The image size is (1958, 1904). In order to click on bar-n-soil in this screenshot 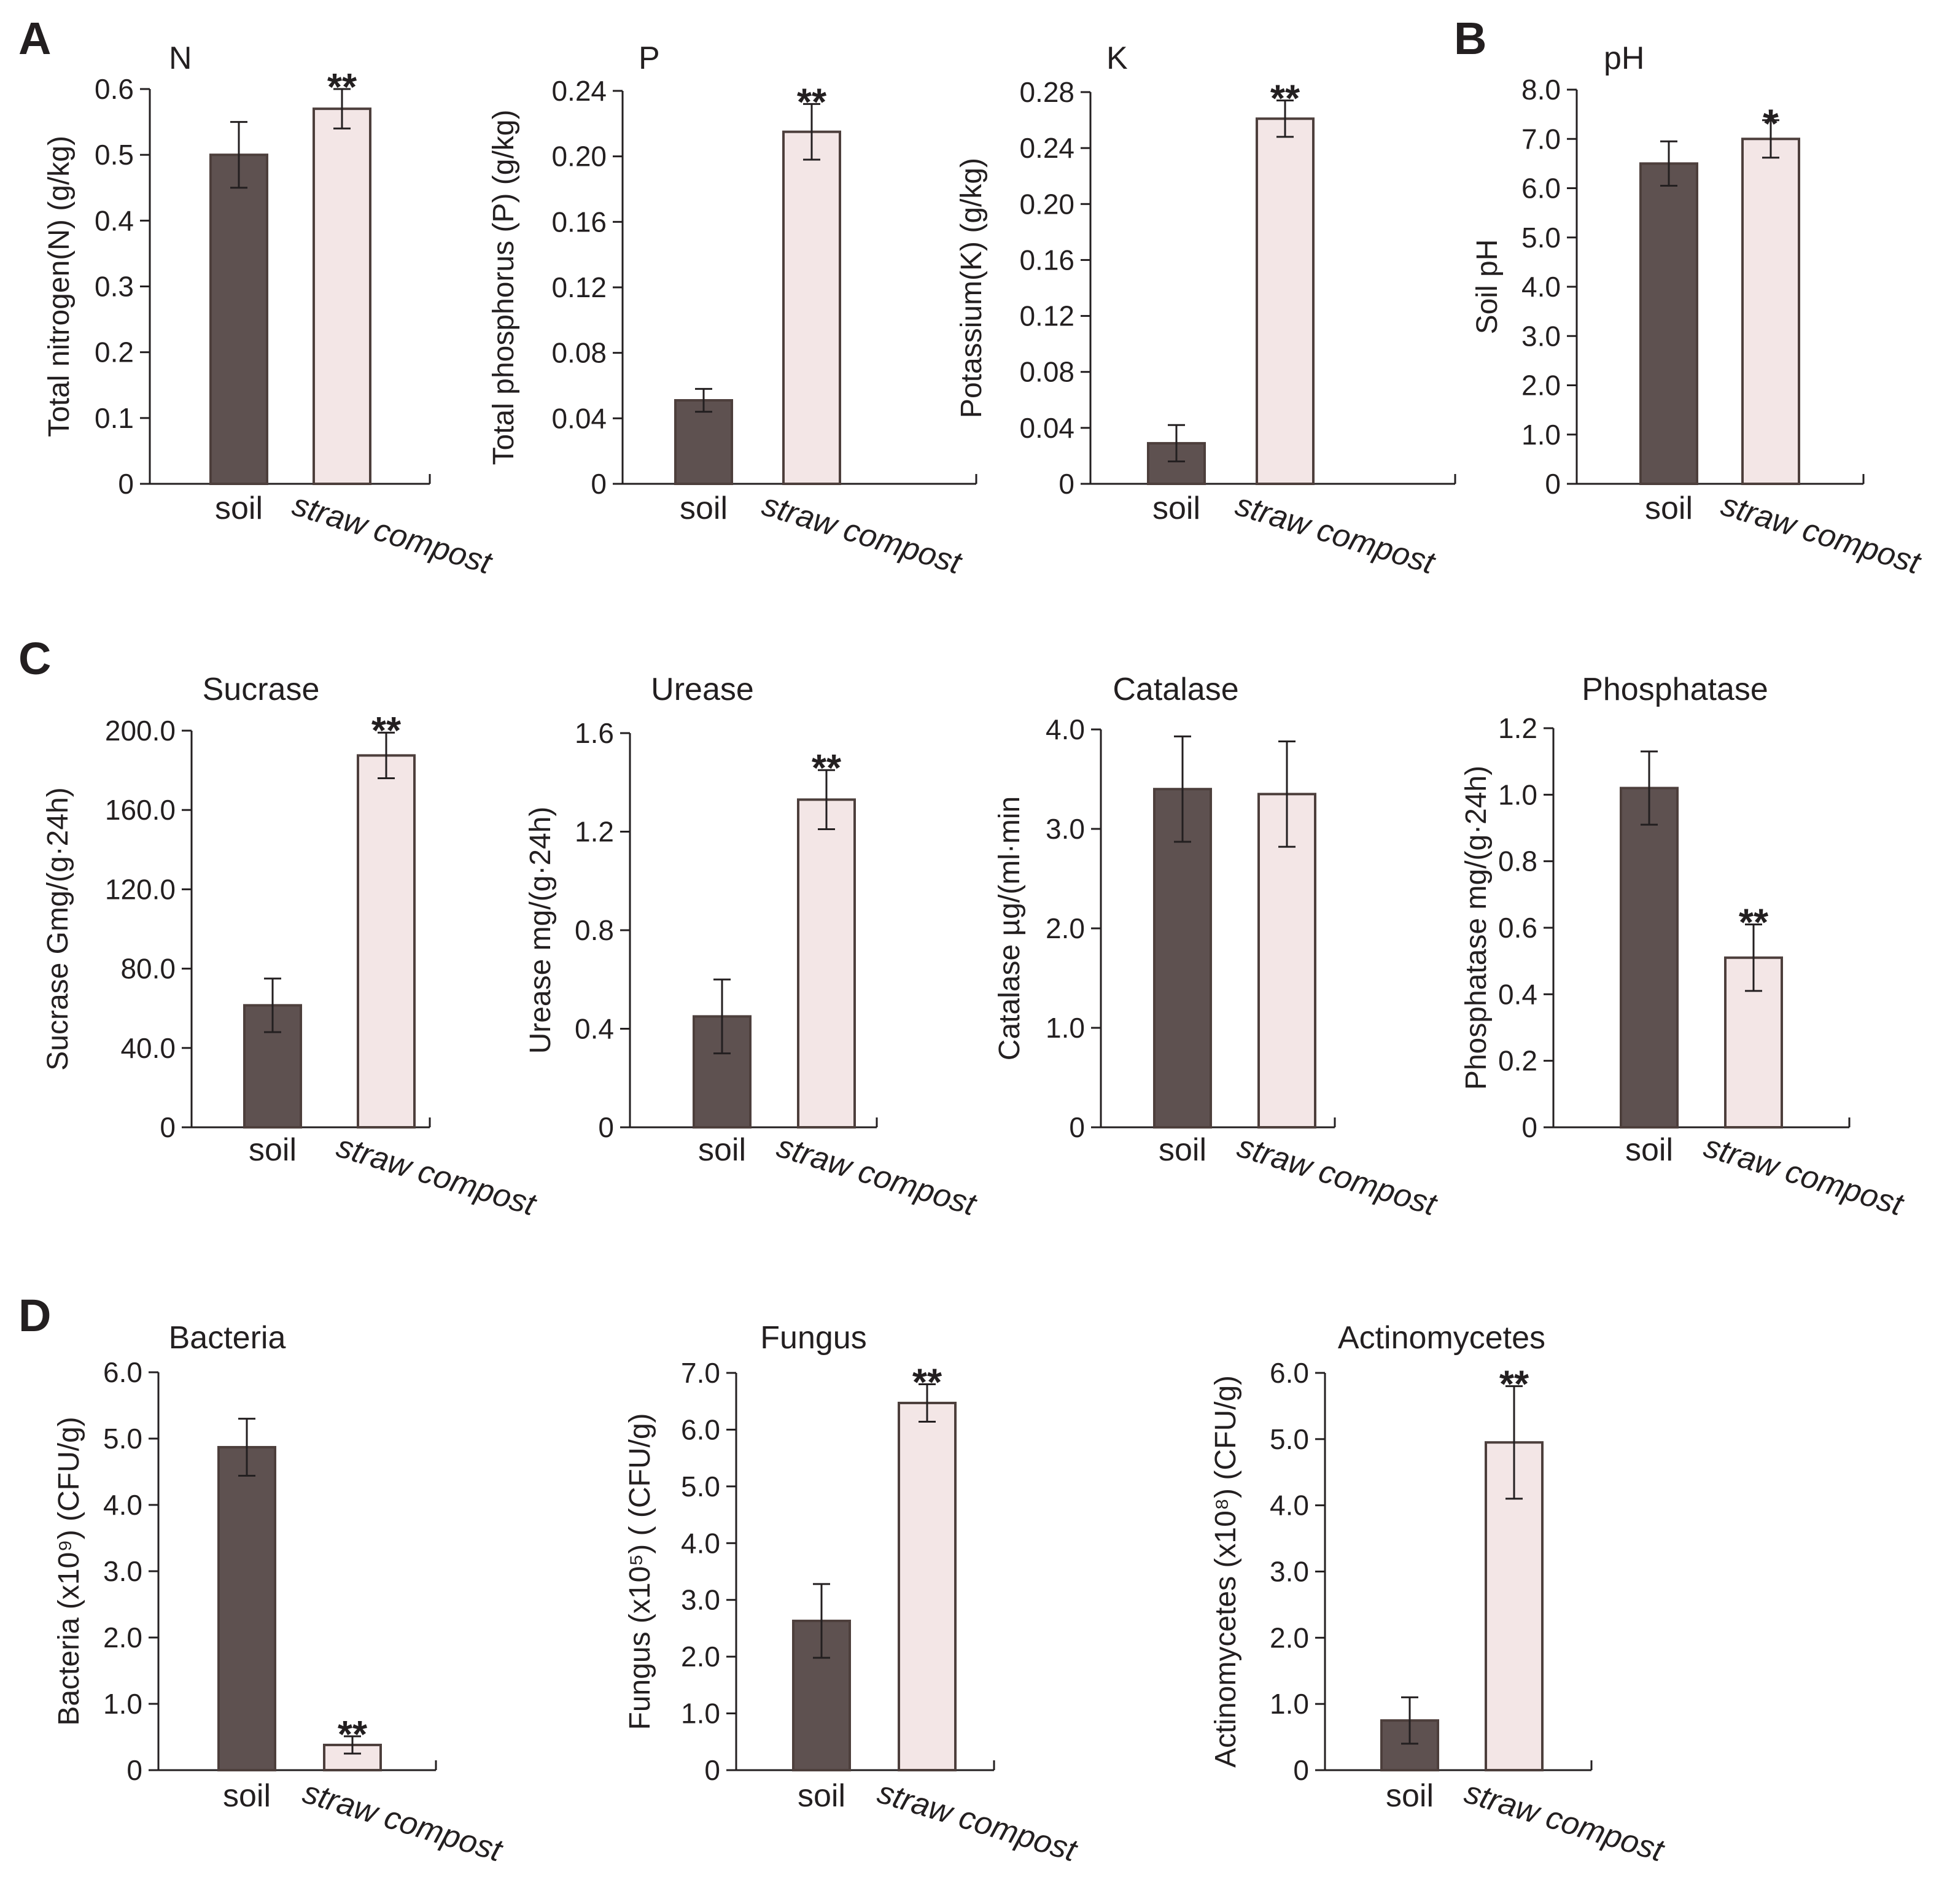, I will do `click(238, 319)`.